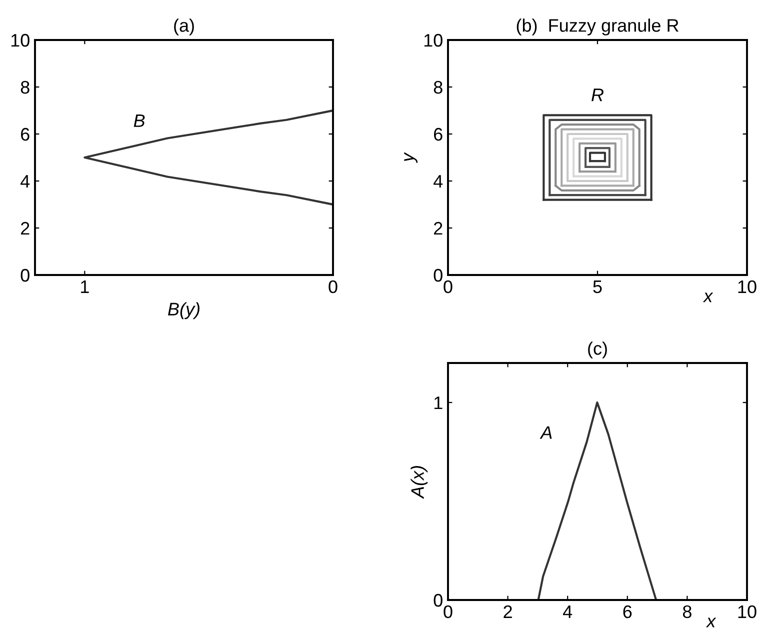  I want to click on y-axis-title: A(x), so click(419, 482).